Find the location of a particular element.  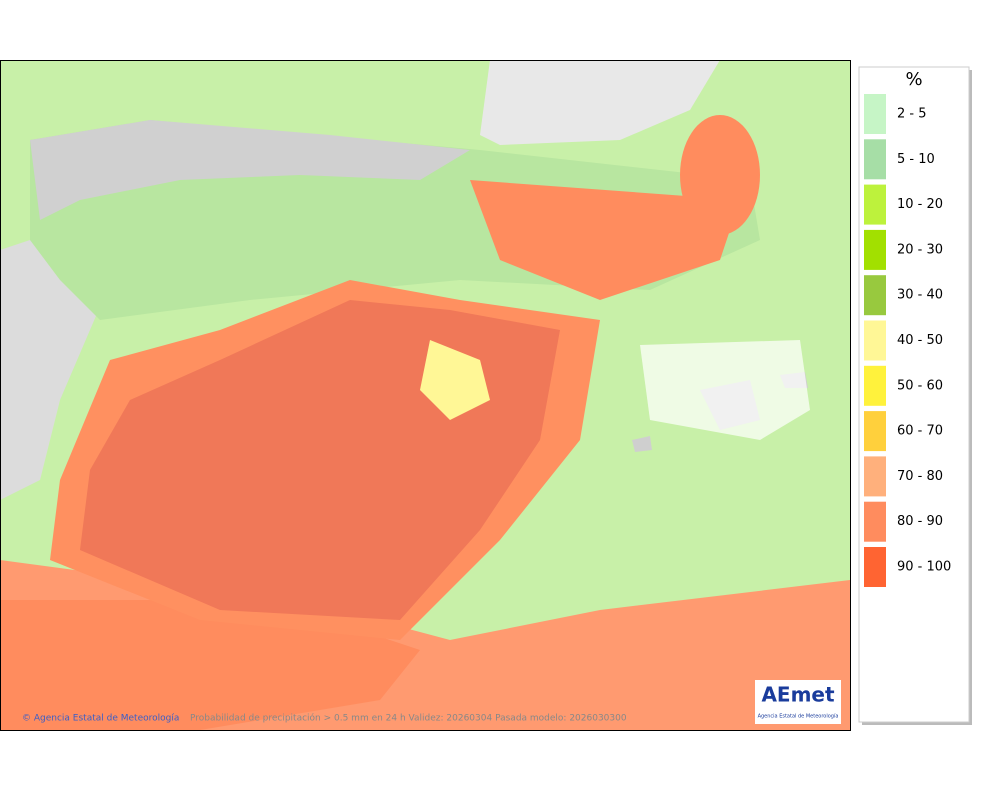

france-red is located at coordinates (720, 175).